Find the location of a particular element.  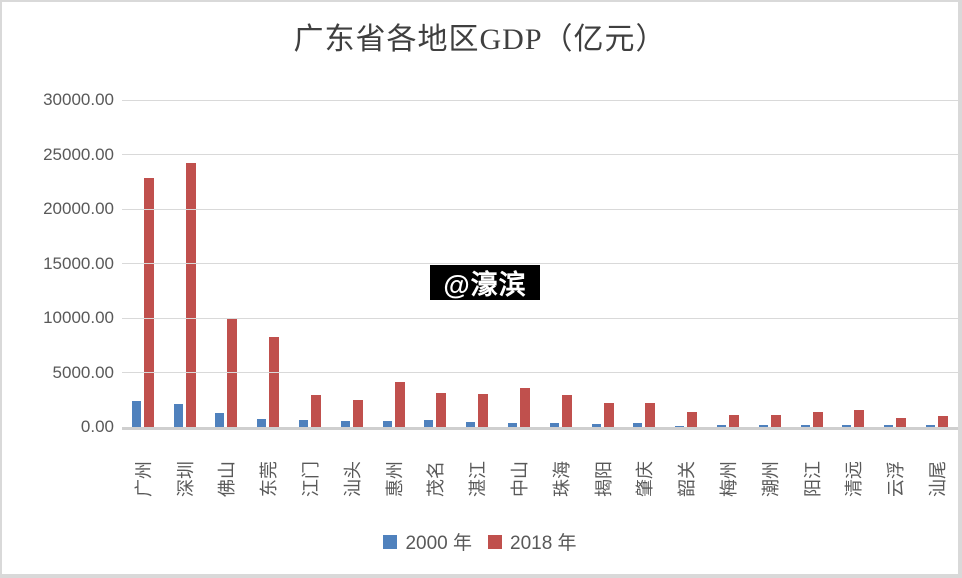

x-label-云浮: 云浮 is located at coordinates (896, 479).